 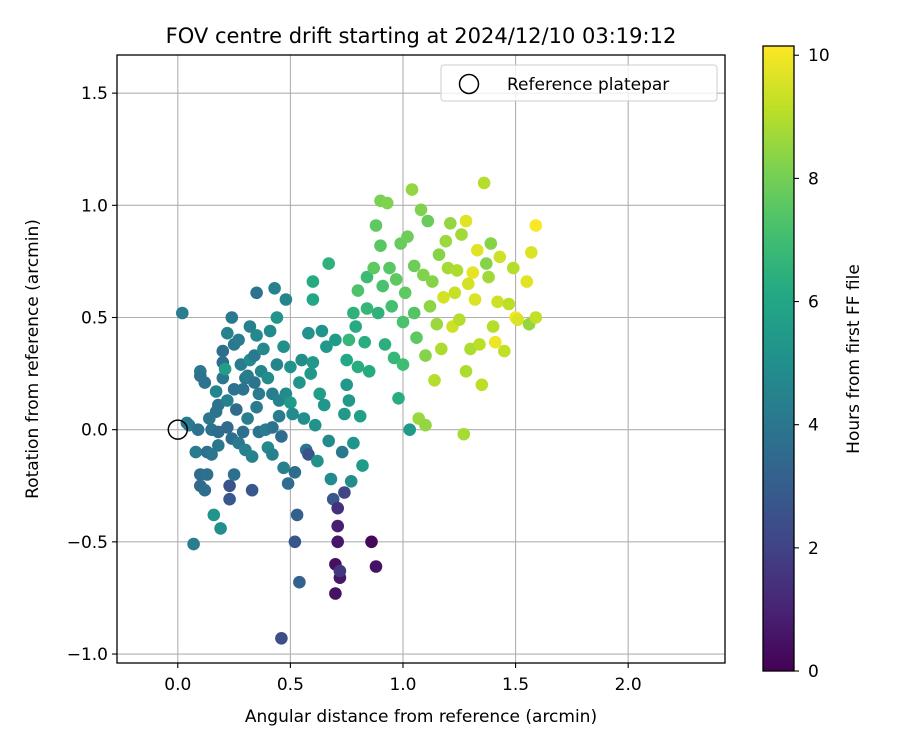 I want to click on colorbar-tick-label: 10, so click(x=819, y=56).